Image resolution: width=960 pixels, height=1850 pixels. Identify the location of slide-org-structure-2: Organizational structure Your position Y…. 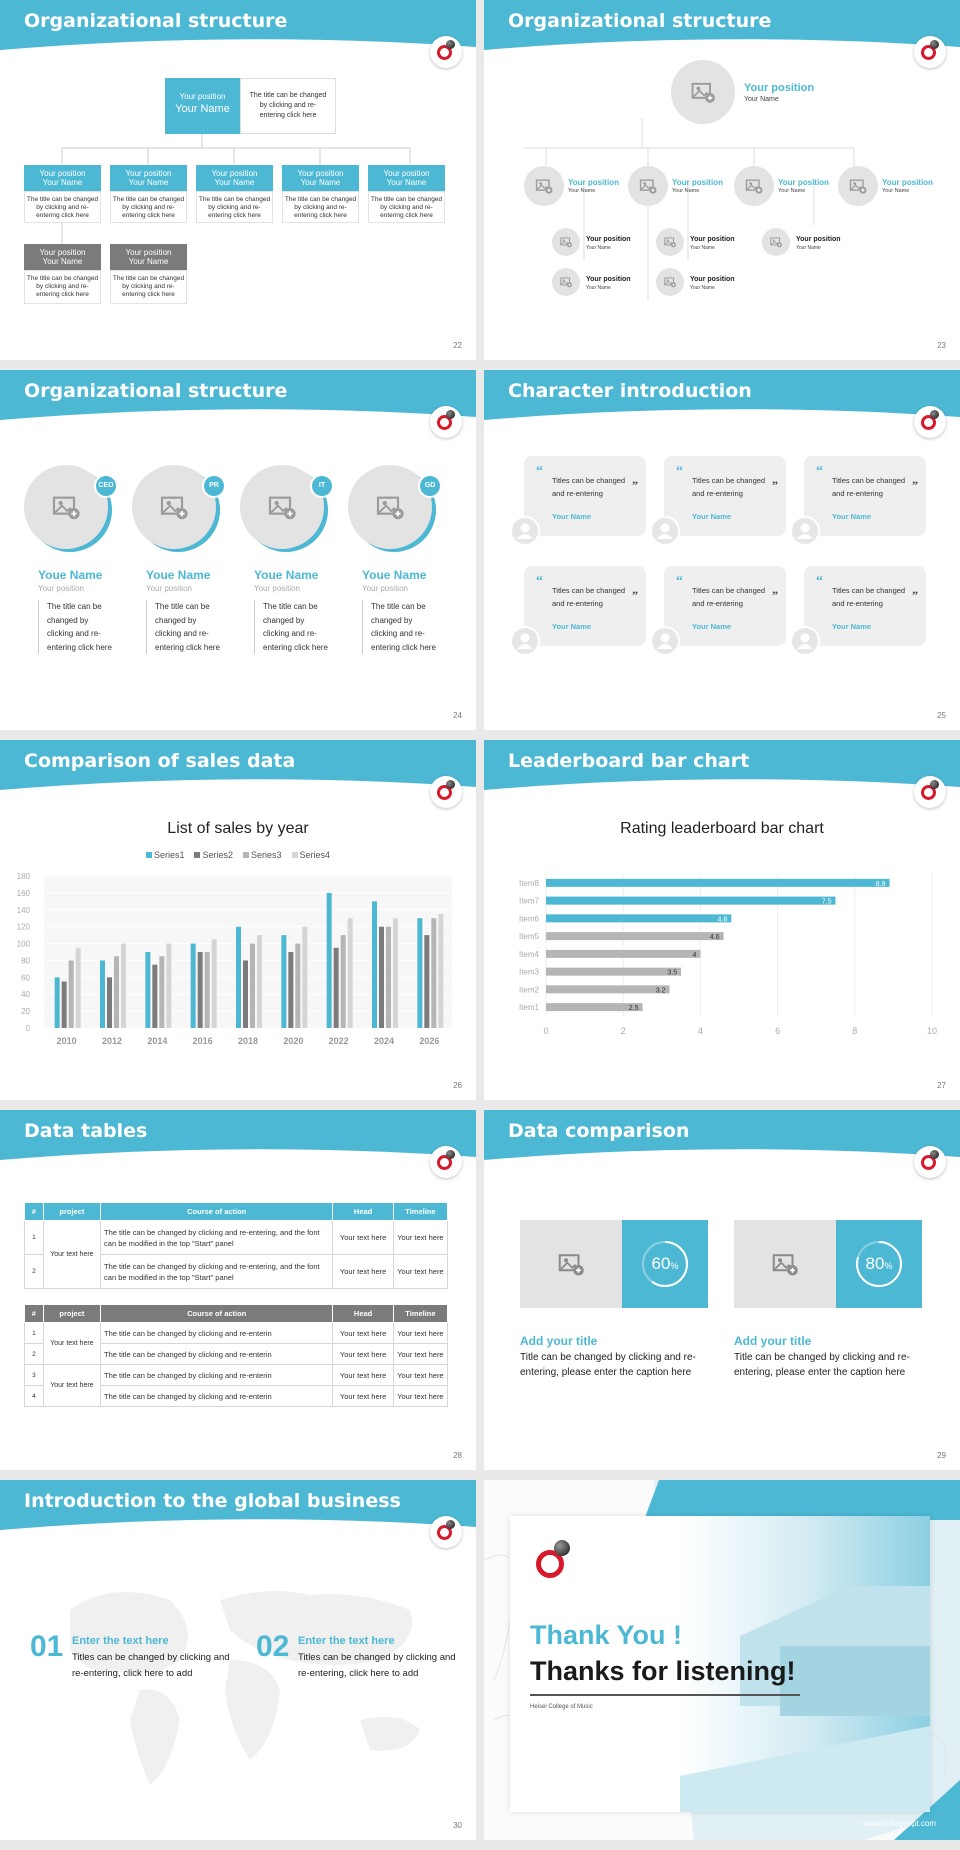
(722, 180).